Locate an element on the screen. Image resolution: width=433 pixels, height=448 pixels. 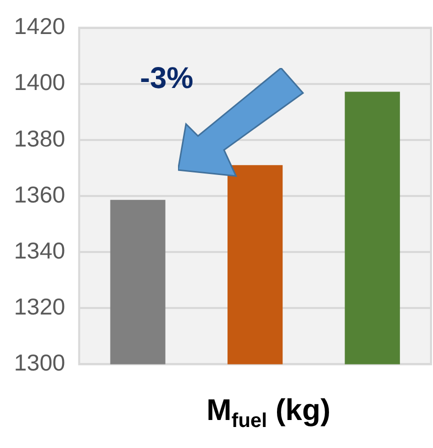
y-tick-label: 1380 is located at coordinates (40, 138).